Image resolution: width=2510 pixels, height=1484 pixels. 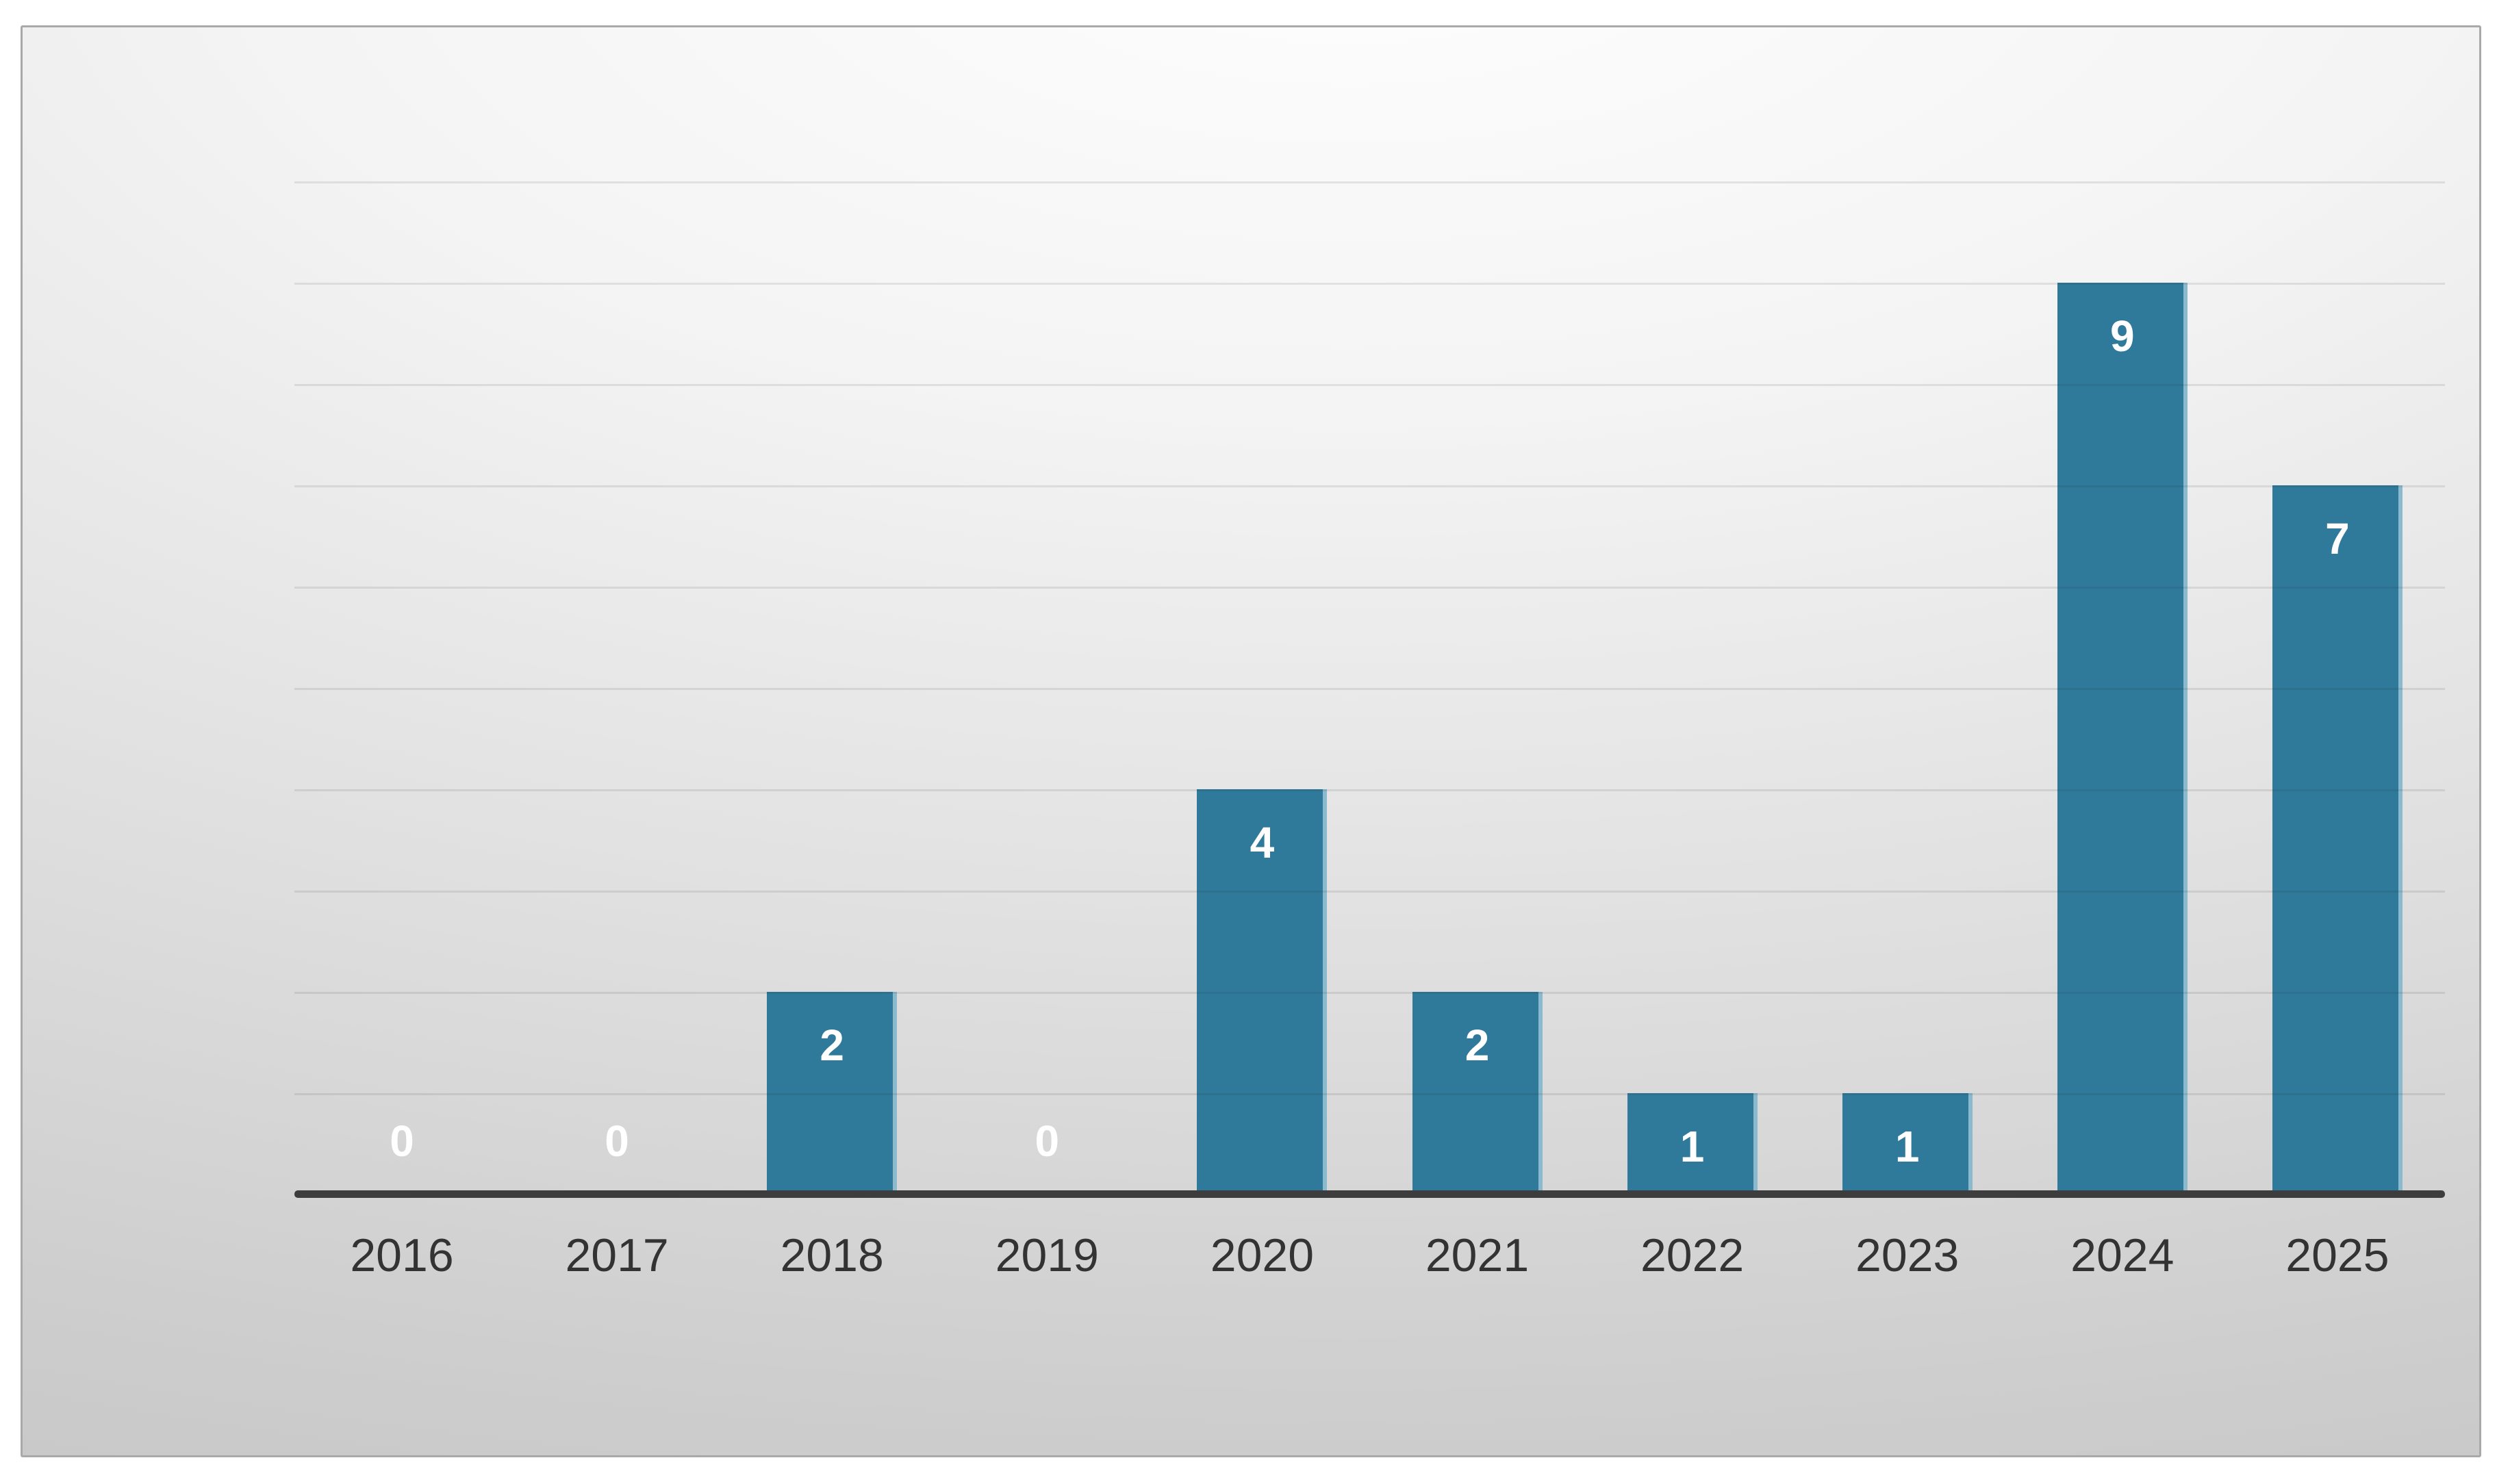 I want to click on bar-value-label-2019: 0, so click(x=1047, y=1141).